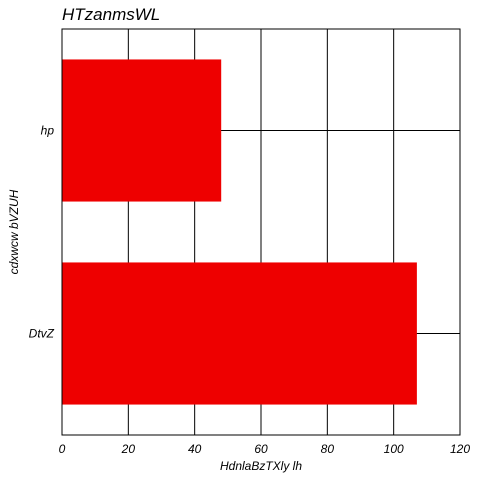 The height and width of the screenshot is (480, 480). What do you see at coordinates (394, 449) in the screenshot?
I see `x-tick-label: 100` at bounding box center [394, 449].